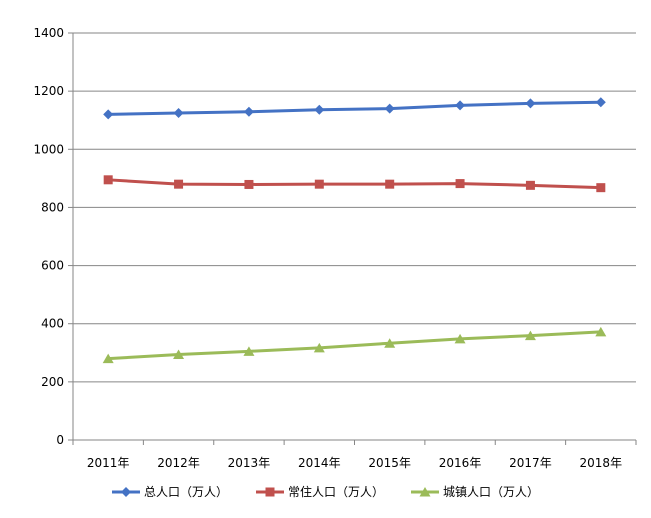 This screenshot has height=518, width=651. Describe the element at coordinates (60, 440) in the screenshot. I see `y-tick-label: 0` at that location.